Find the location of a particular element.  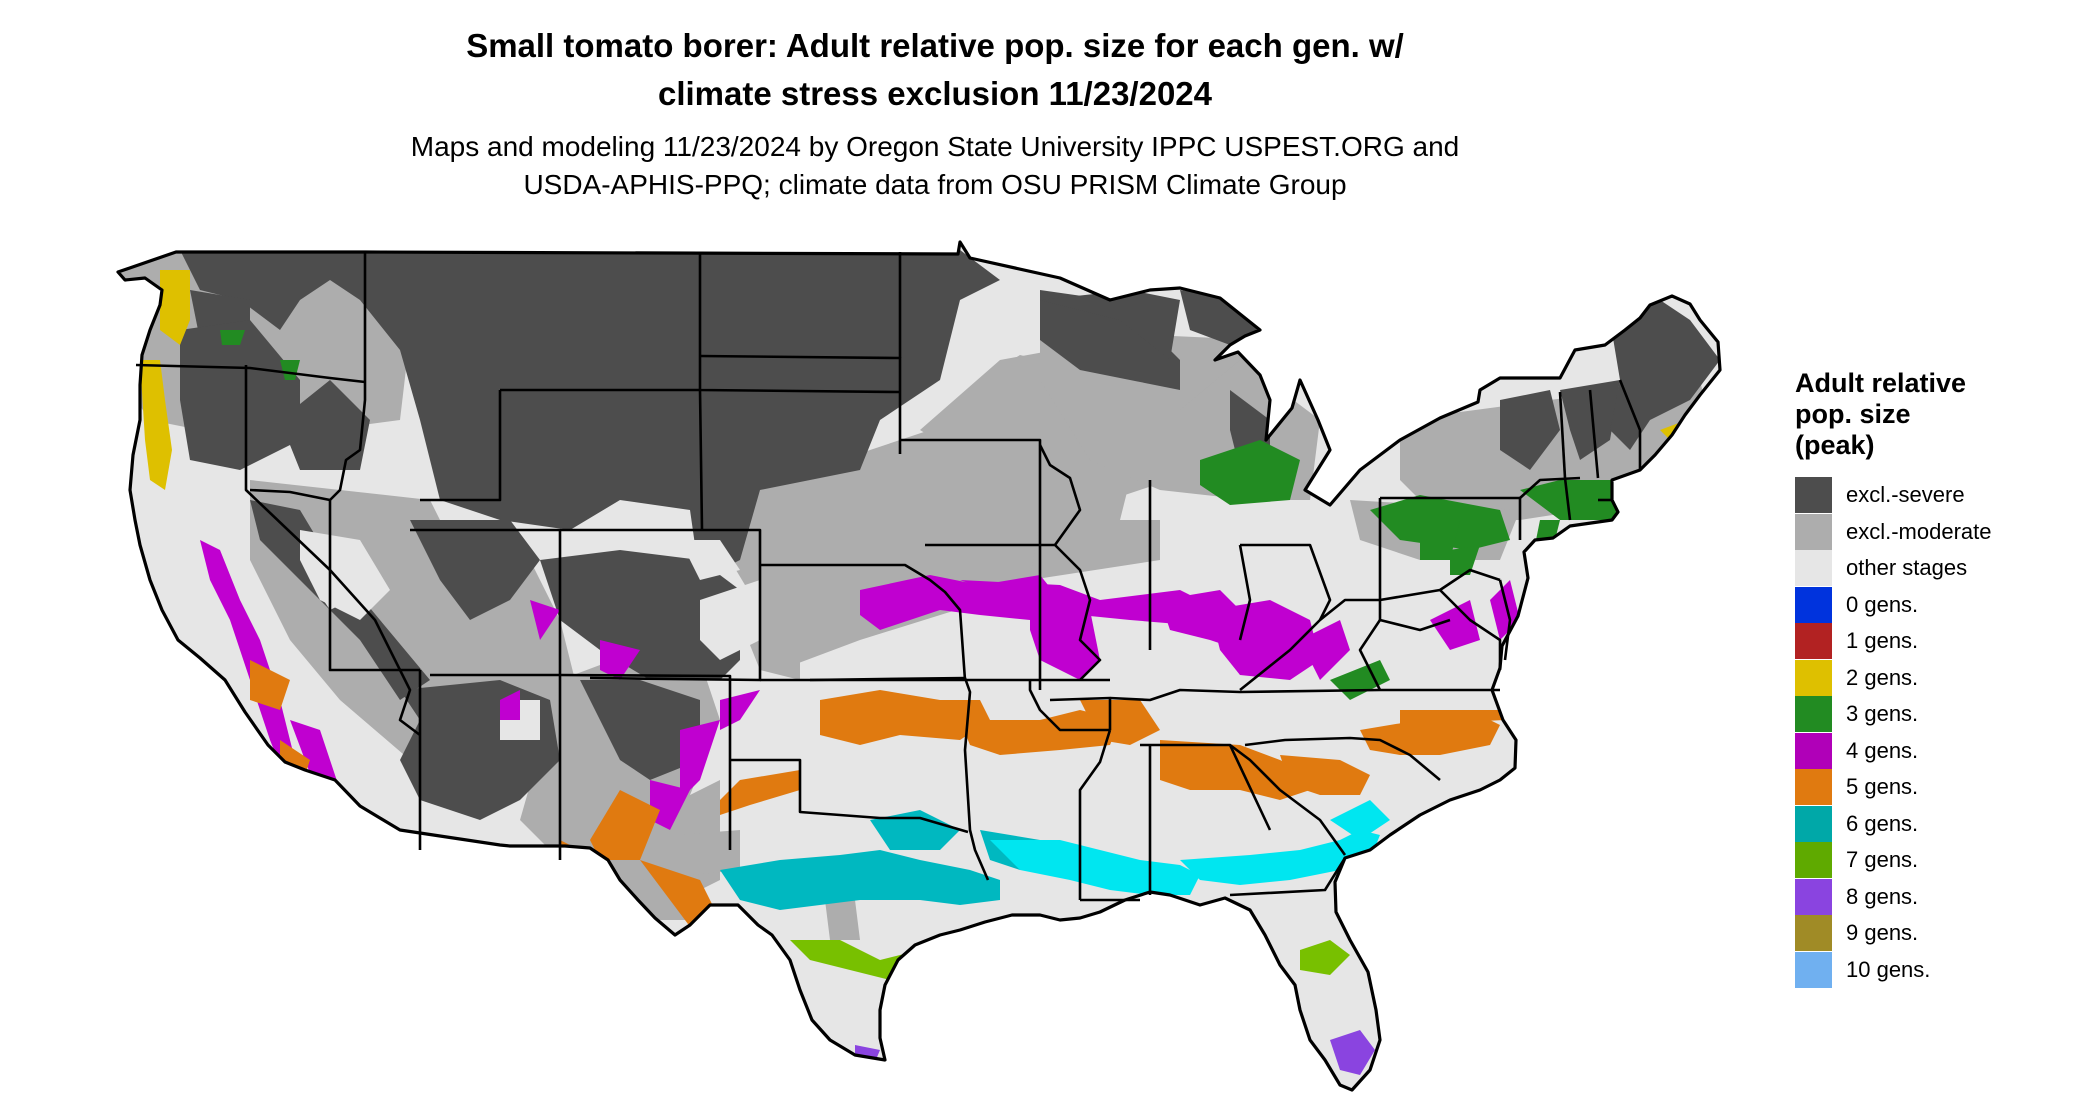

gen-5-zones is located at coordinates (877, 800).